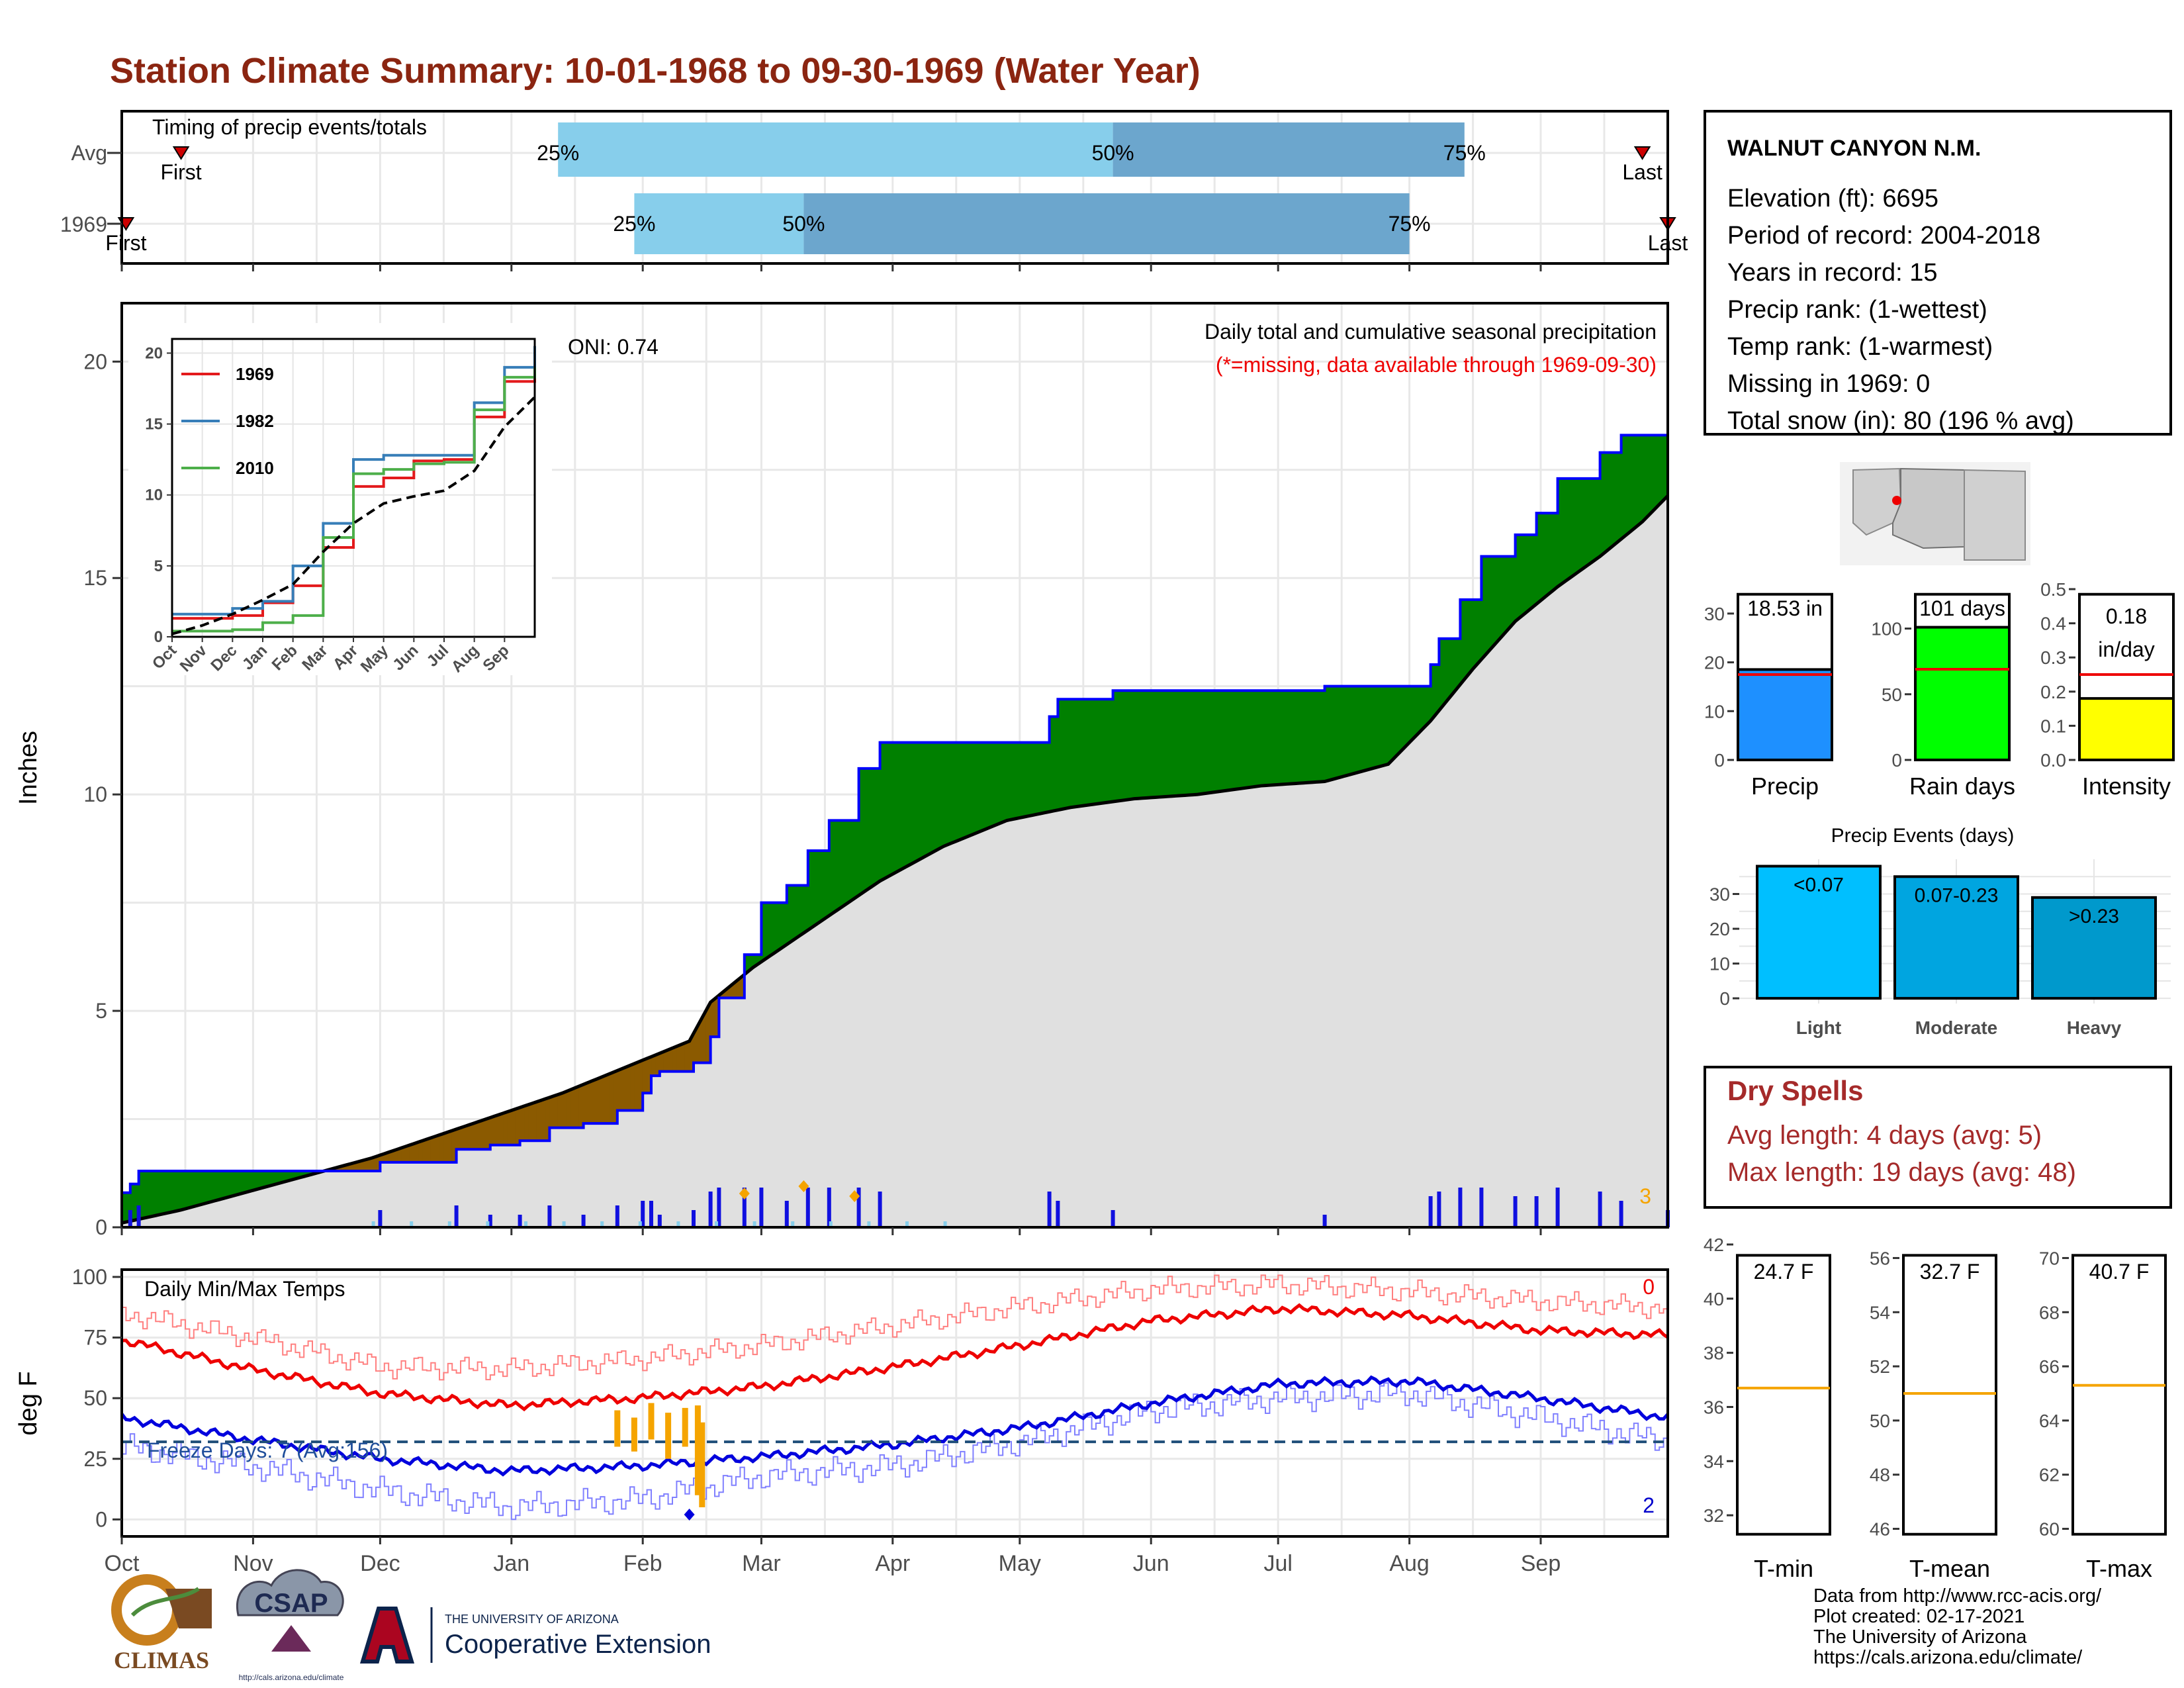 Image resolution: width=2184 pixels, height=1688 pixels. What do you see at coordinates (894, 1426) in the screenshot?
I see `average-min-line` at bounding box center [894, 1426].